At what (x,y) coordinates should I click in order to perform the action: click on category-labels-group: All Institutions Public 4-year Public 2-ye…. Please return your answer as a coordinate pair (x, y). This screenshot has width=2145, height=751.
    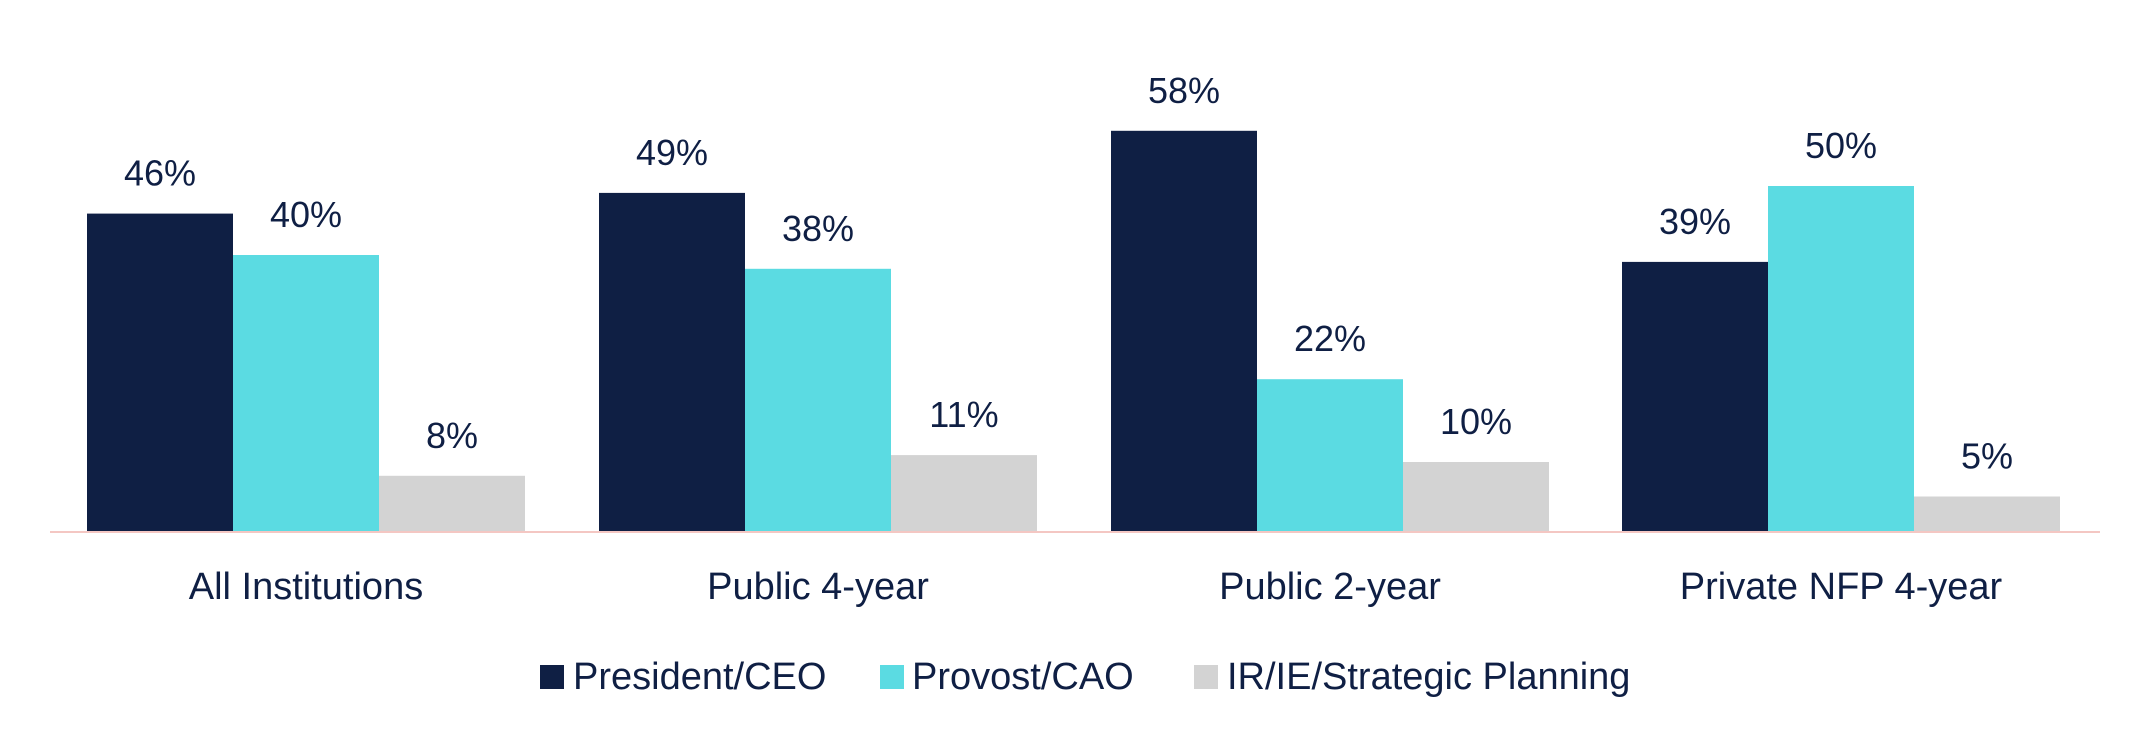
    Looking at the image, I should click on (1096, 587).